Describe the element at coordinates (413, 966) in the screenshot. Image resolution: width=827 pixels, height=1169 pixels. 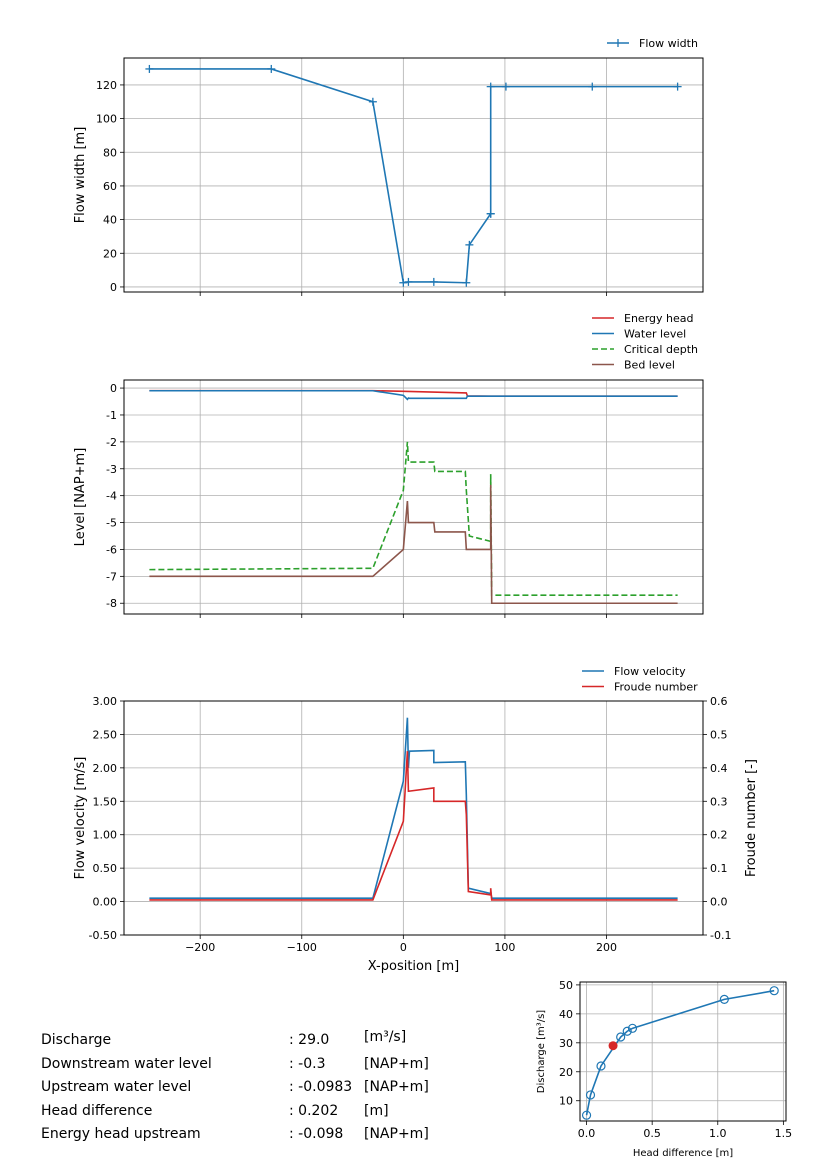
I see `x-axis-label: X-position [m]` at that location.